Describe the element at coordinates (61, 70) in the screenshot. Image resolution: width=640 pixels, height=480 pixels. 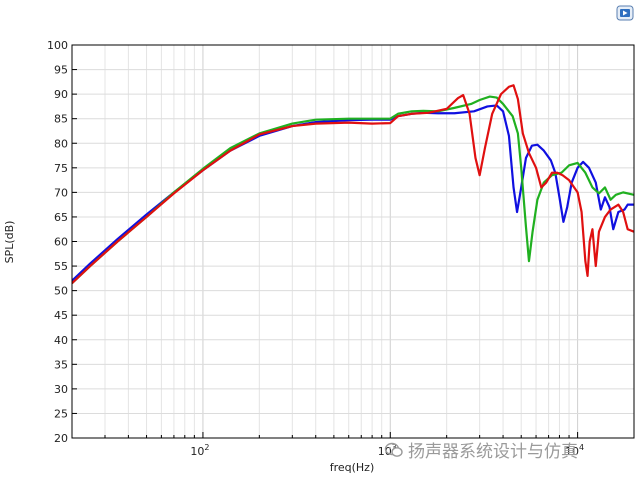
I see `y-tick-label: 95` at that location.